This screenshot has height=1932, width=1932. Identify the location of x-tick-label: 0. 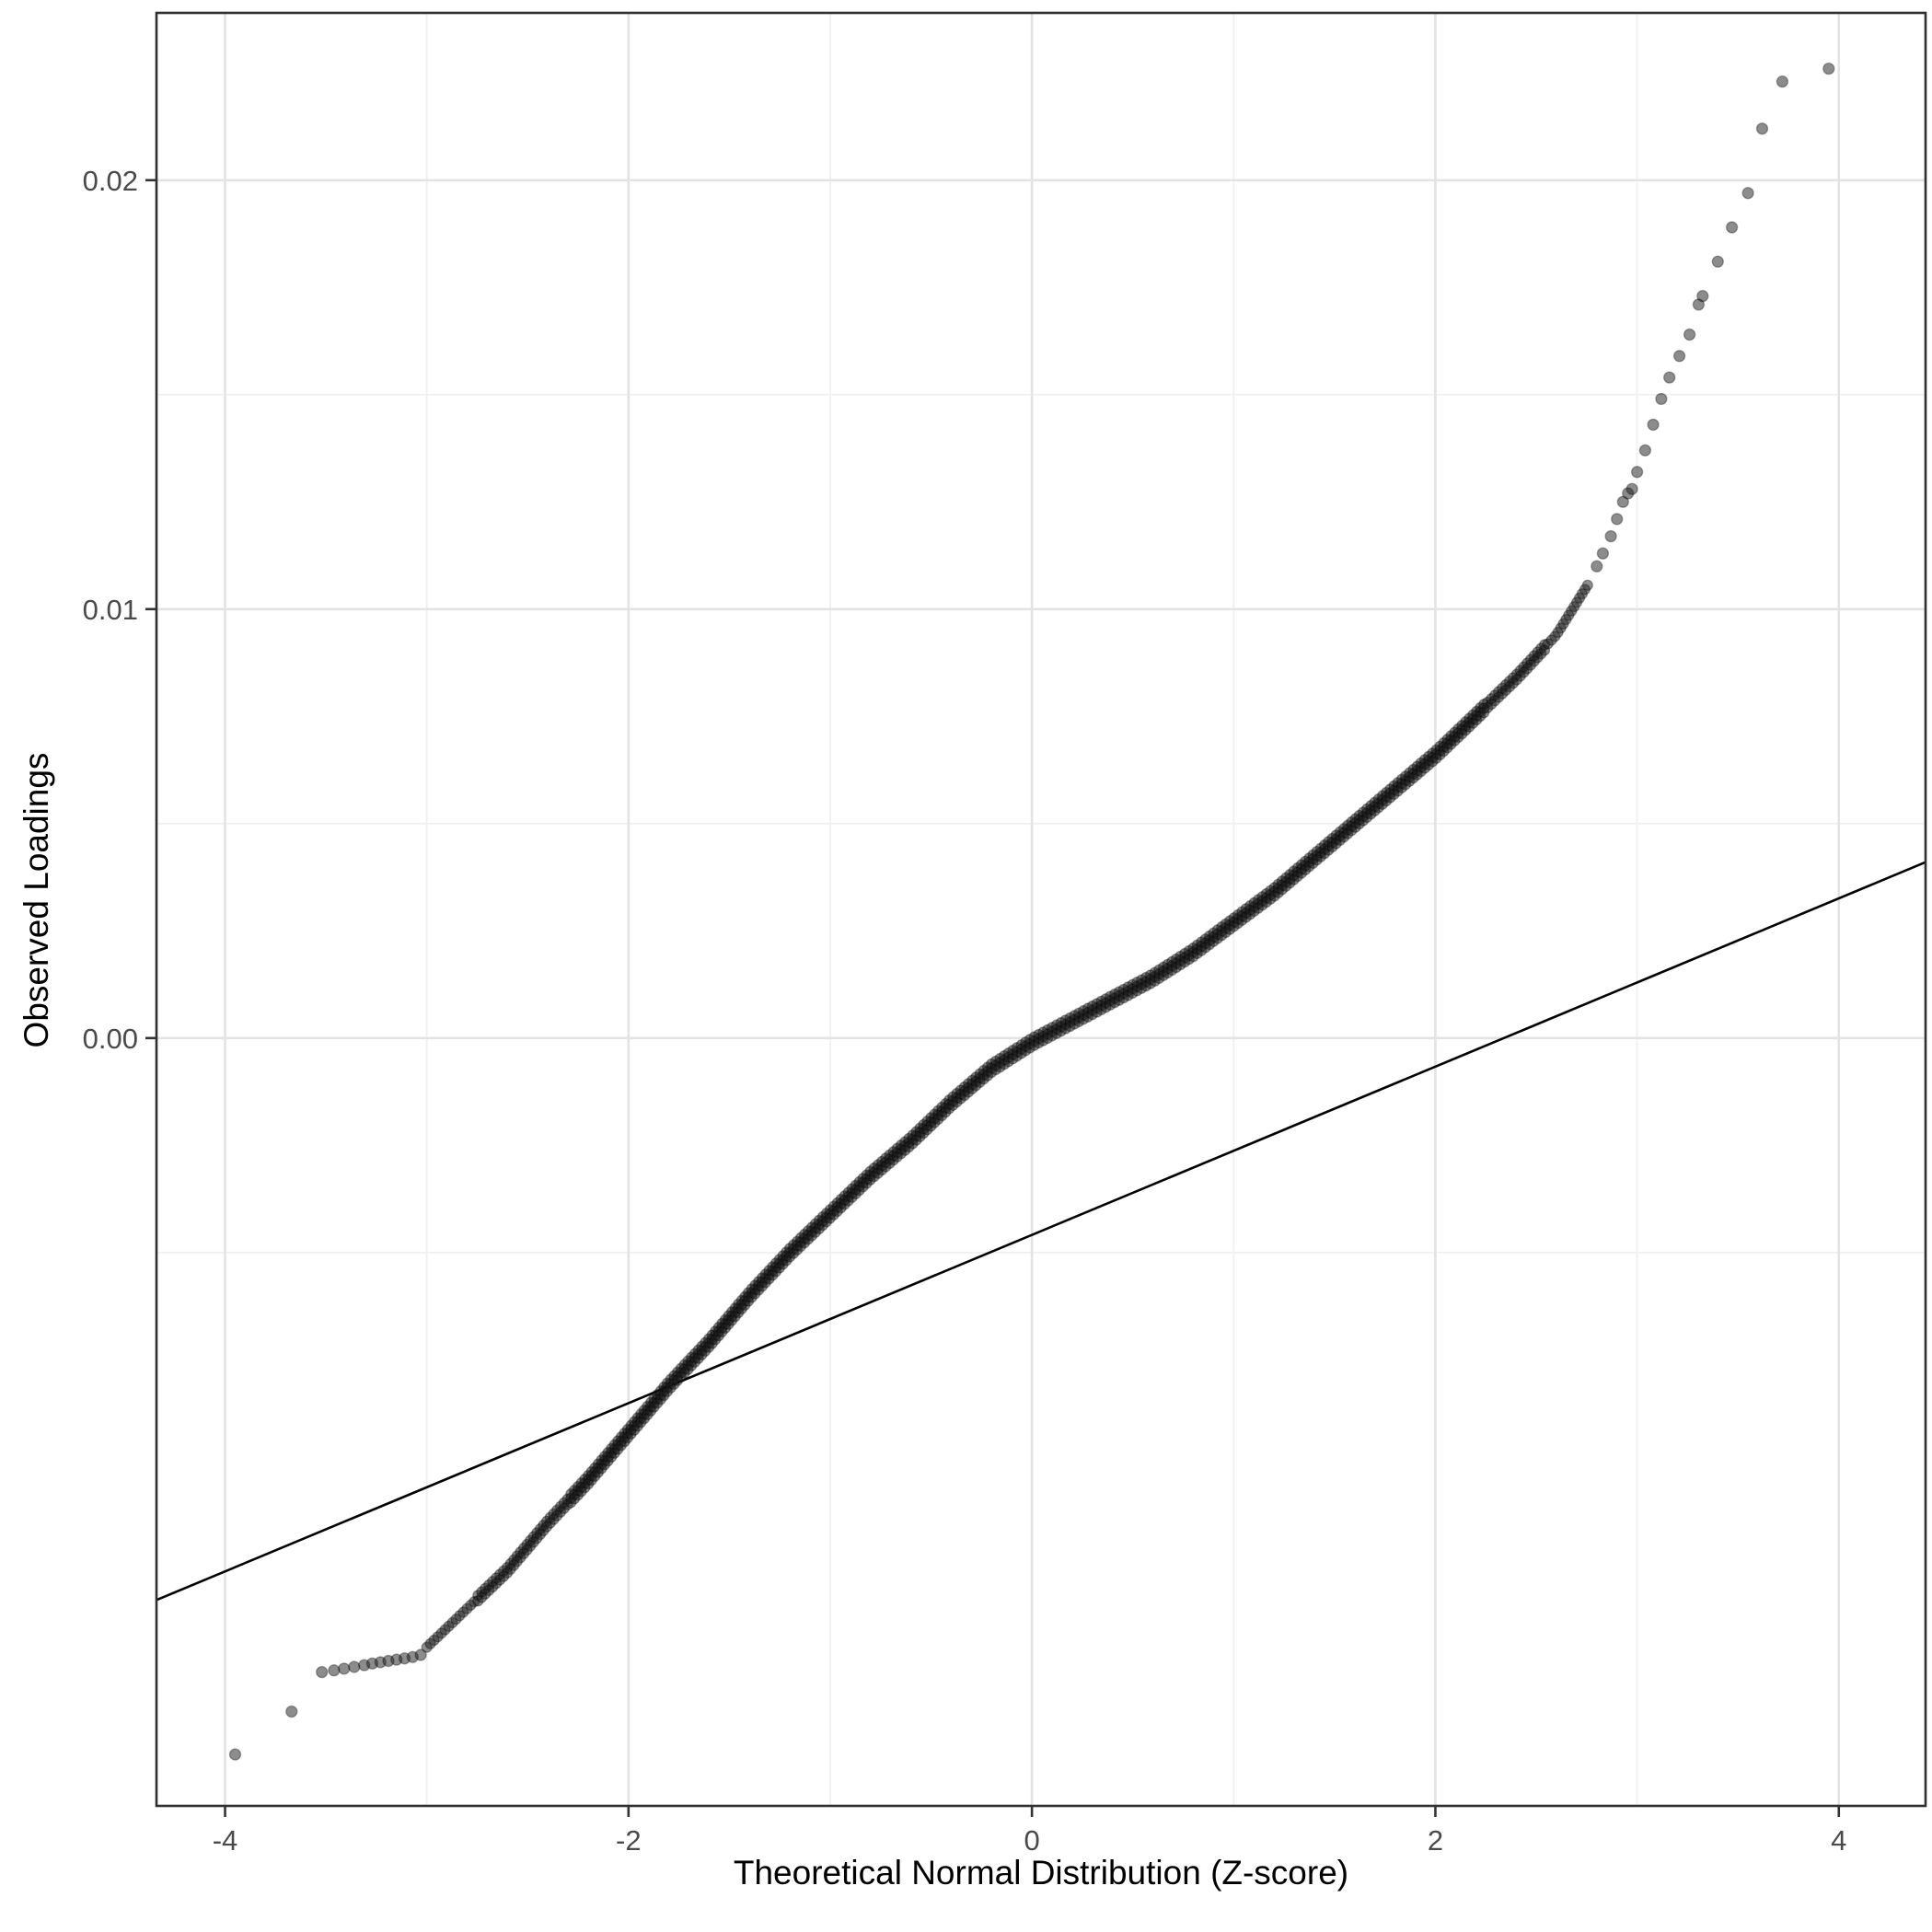
(1032, 1841).